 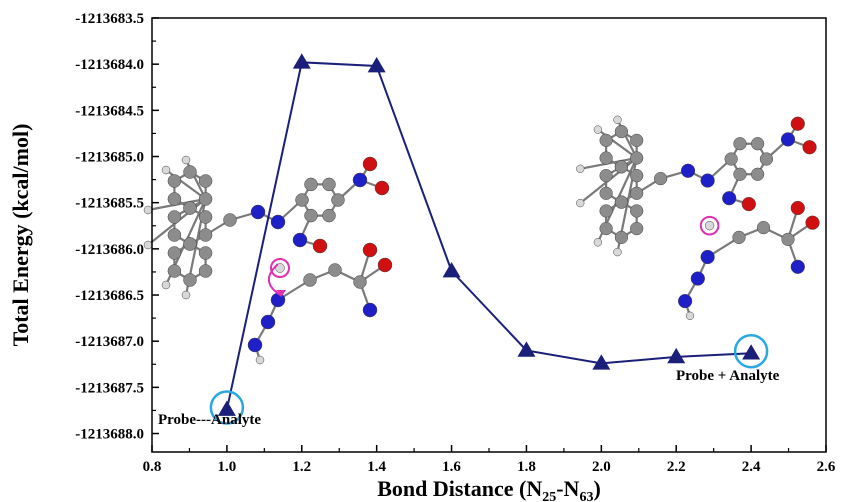 What do you see at coordinates (268, 260) in the screenshot?
I see `molecule-probe-analyte` at bounding box center [268, 260].